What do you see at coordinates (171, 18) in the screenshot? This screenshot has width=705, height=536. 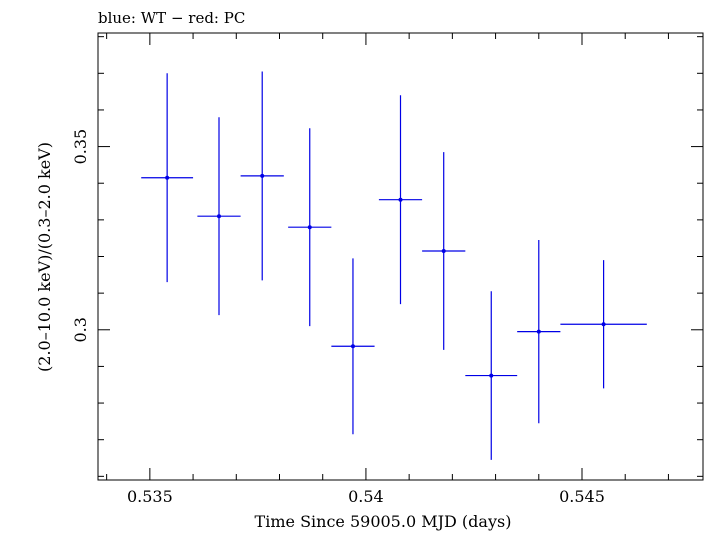 I see `chart-title: blue: WT − red: PC` at bounding box center [171, 18].